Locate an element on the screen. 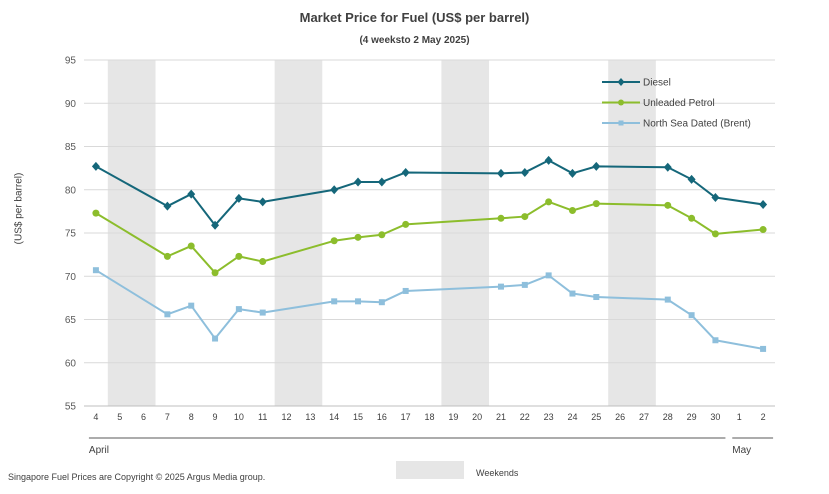 This screenshot has width=829, height=494. y-tick-label: 90 is located at coordinates (71, 104).